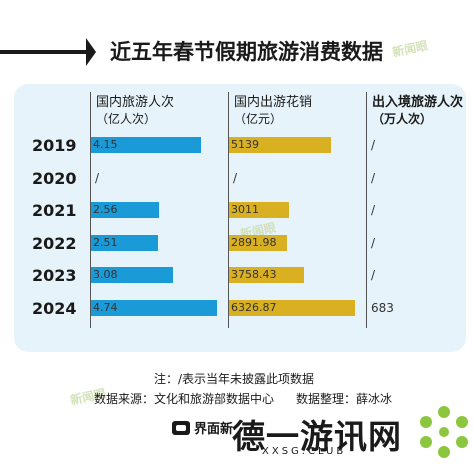  I want to click on column-name: 国内旅游人次, so click(135, 102).